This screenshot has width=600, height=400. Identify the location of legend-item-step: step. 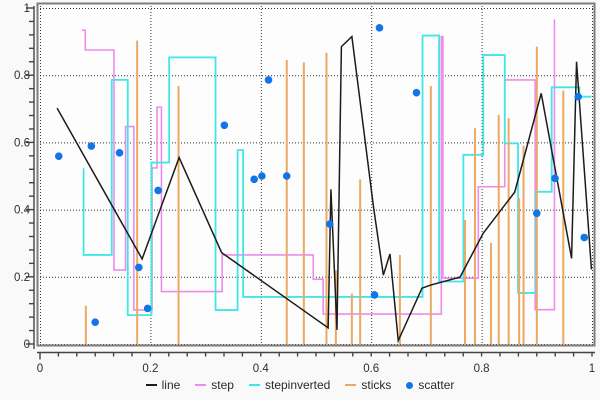
(214, 385).